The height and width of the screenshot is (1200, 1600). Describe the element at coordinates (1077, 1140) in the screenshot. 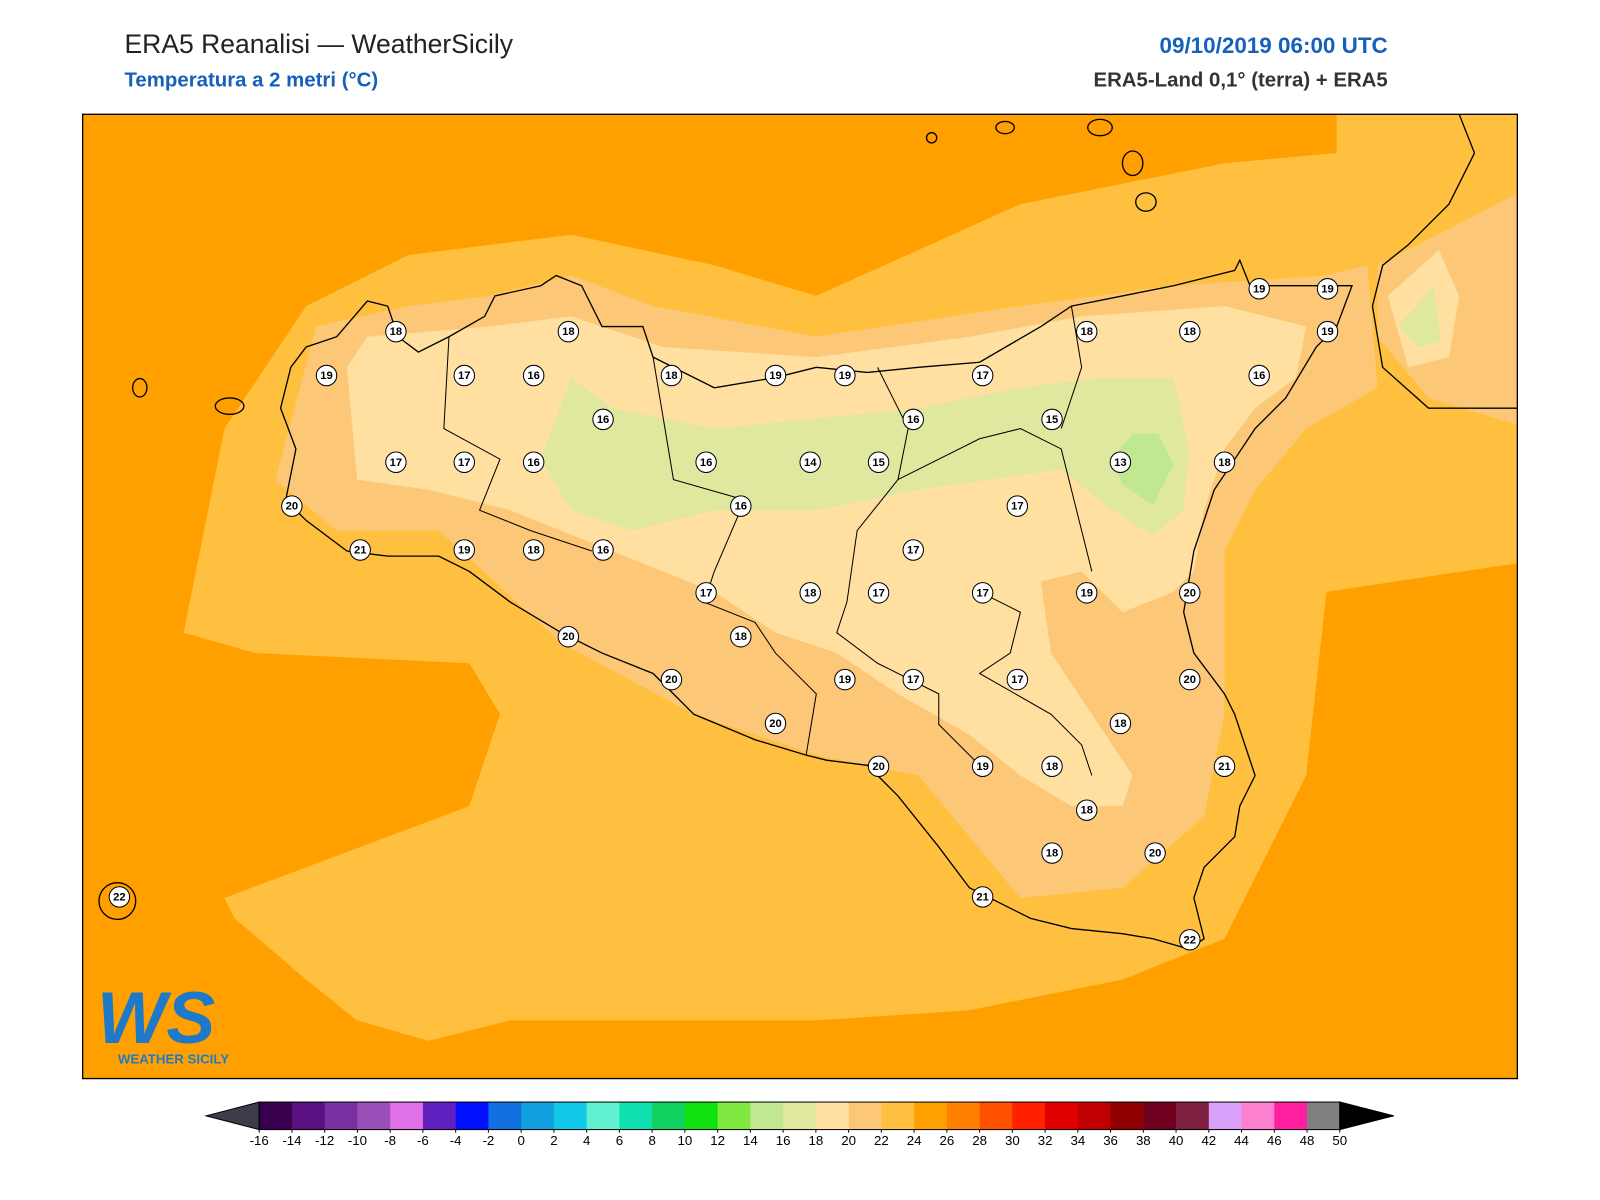

I see `colorbar-tick-label: 34` at that location.